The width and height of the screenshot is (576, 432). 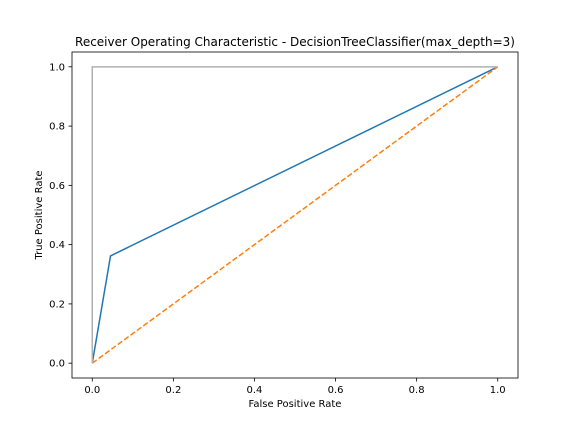 I want to click on y-tick-label: 0.0, so click(x=57, y=364).